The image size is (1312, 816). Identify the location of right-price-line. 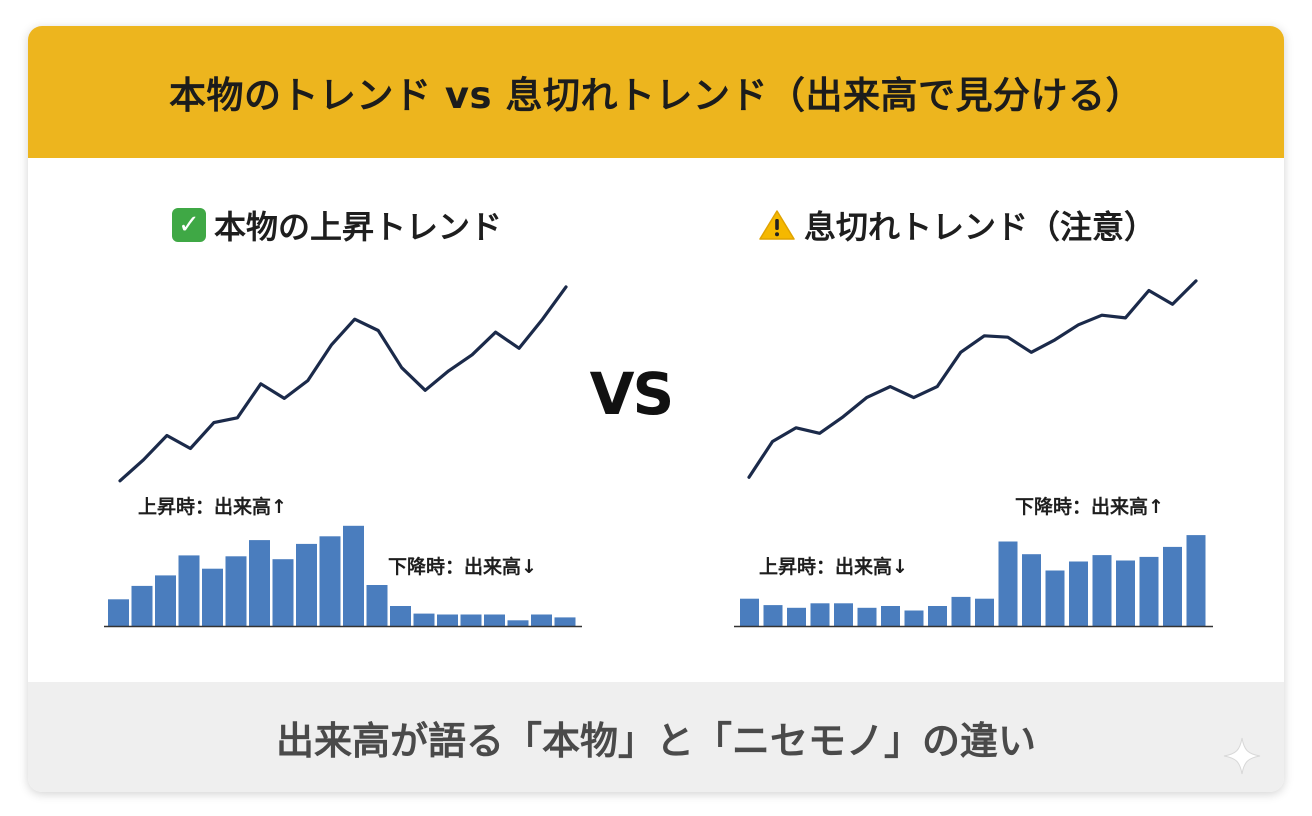
(972, 379).